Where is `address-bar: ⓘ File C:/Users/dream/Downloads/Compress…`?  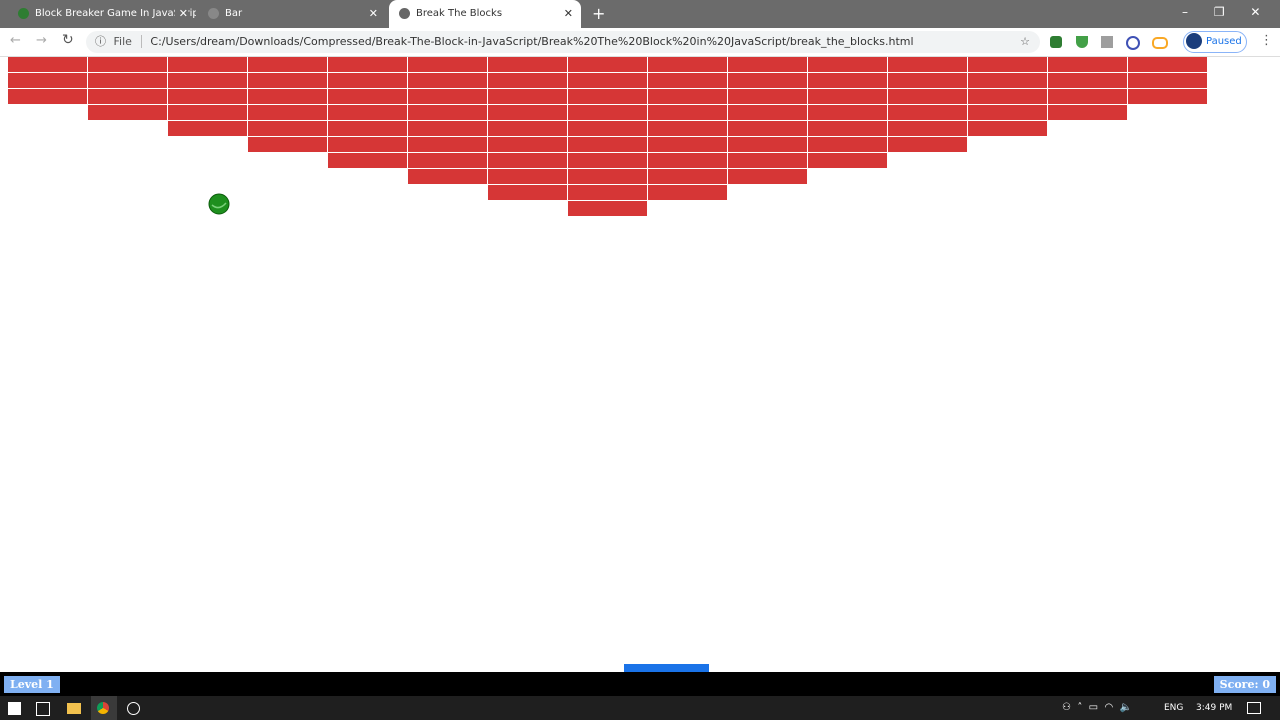
address-bar: ⓘ File C:/Users/dream/Downloads/Compress… is located at coordinates (563, 42).